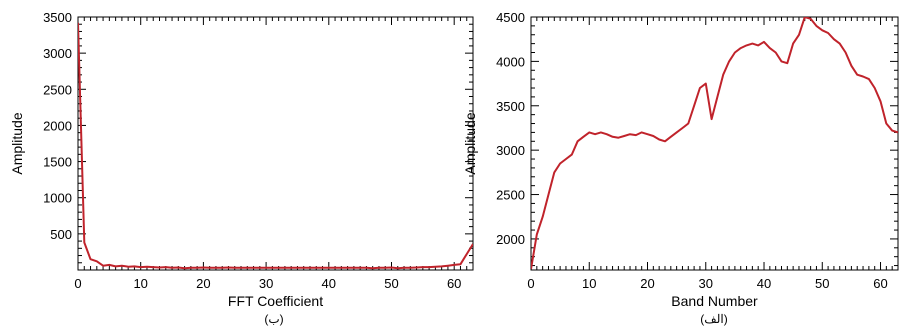 The height and width of the screenshot is (333, 904). I want to click on panel-caption: (ب), so click(273, 319).